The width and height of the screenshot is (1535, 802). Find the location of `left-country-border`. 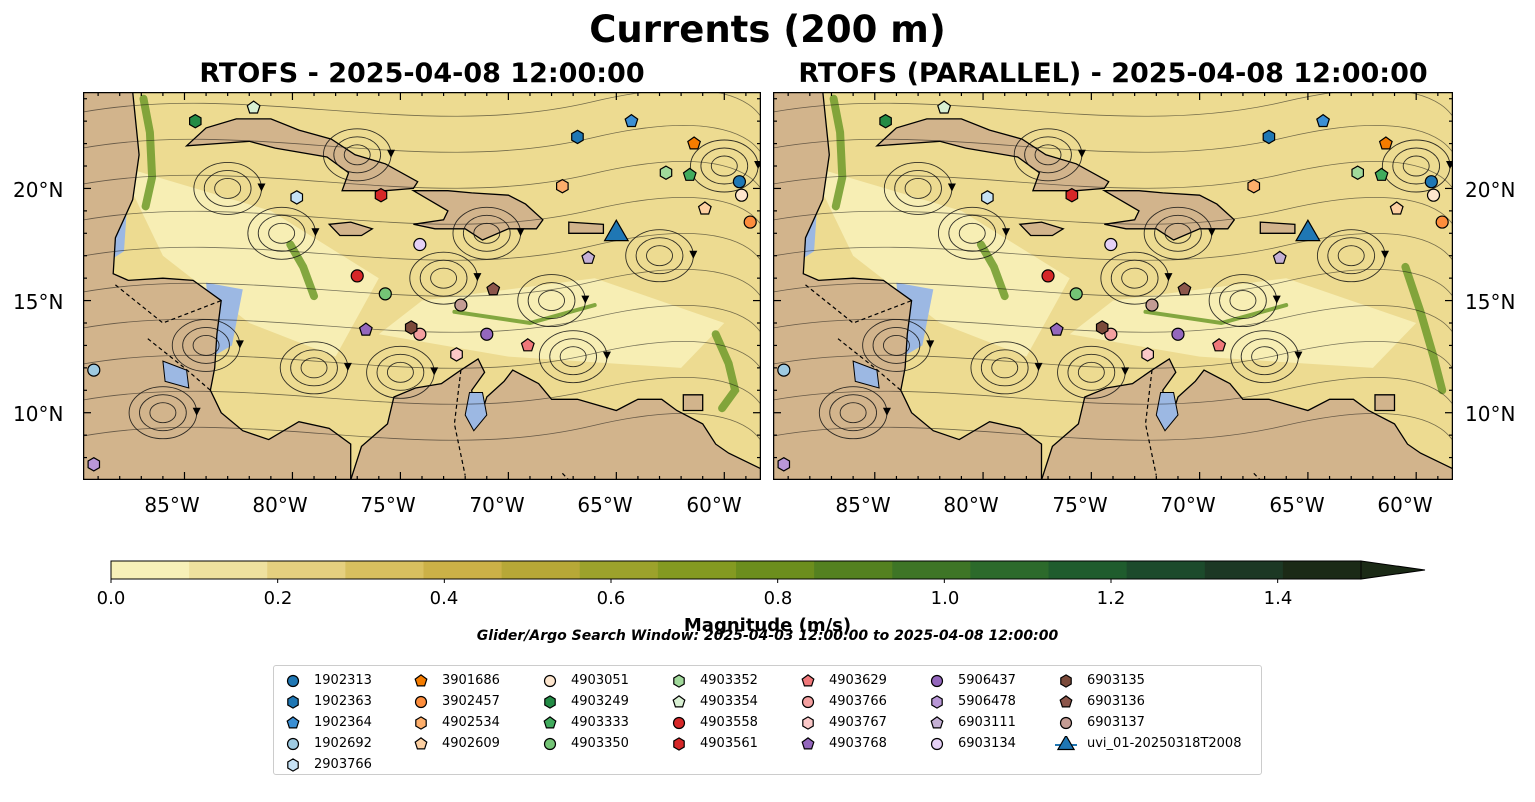

left-country-border is located at coordinates (179, 364).